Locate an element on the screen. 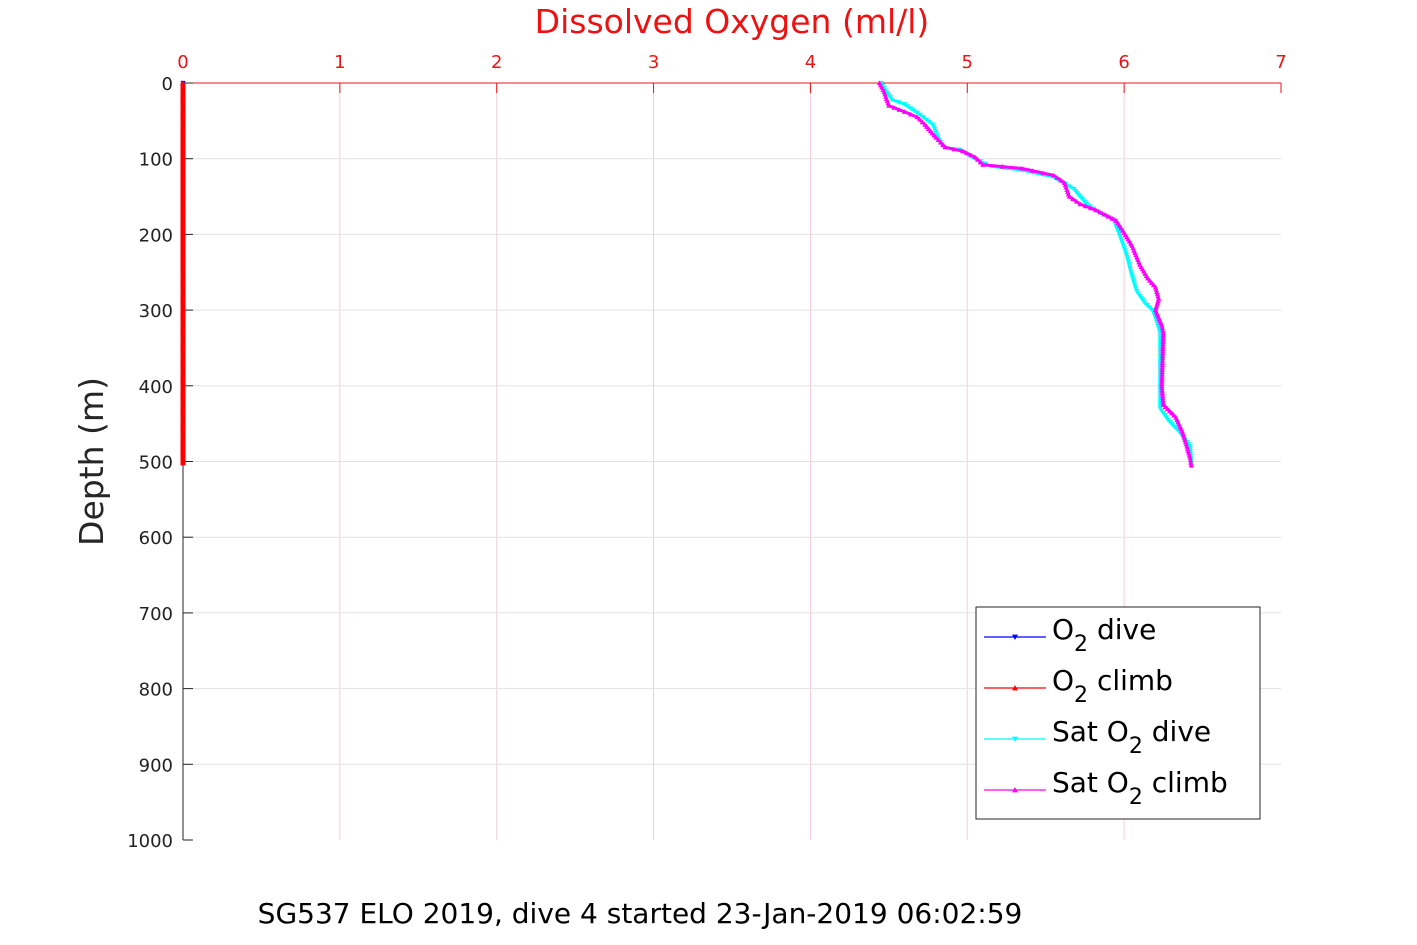  y-tick-label: 500 is located at coordinates (156, 463).